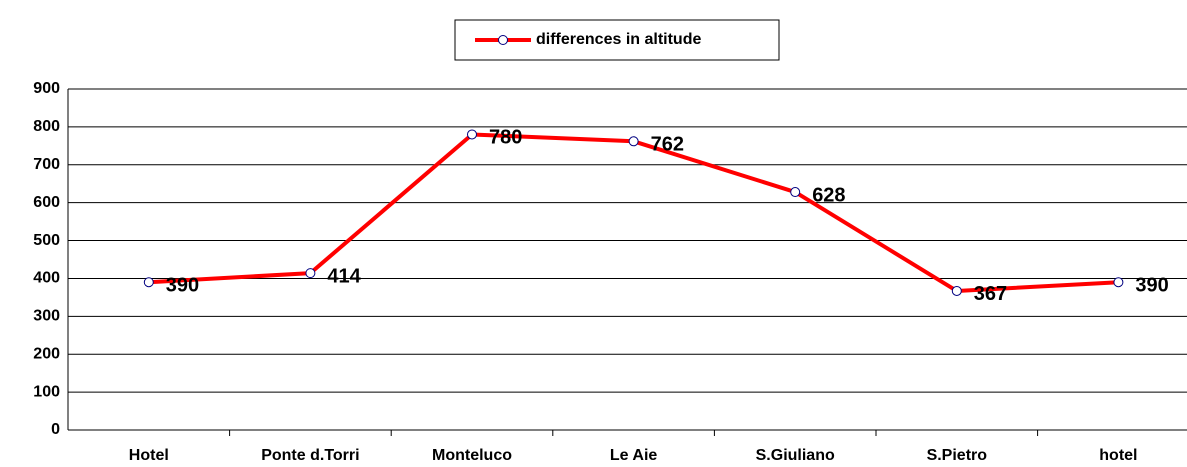 This screenshot has height=467, width=1187. What do you see at coordinates (46, 164) in the screenshot?
I see `y-tick-label: 700` at bounding box center [46, 164].